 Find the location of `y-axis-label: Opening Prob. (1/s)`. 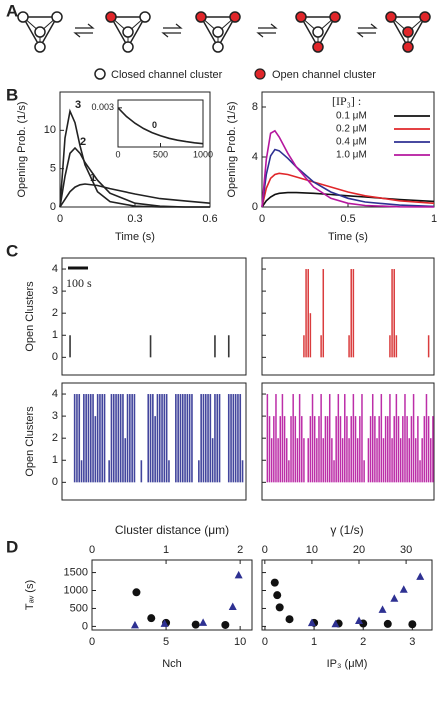

y-axis-label: Opening Prob. (1/s) is located at coordinates (22, 150).